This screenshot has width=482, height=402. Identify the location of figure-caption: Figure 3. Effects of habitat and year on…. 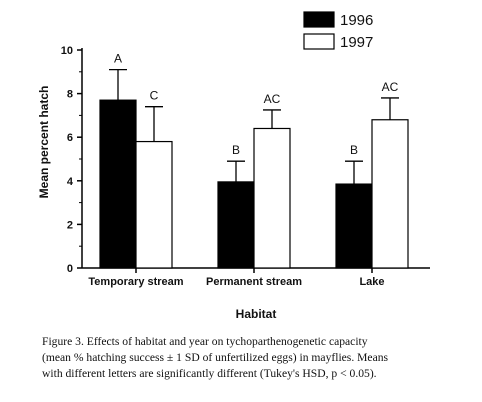
(258, 358).